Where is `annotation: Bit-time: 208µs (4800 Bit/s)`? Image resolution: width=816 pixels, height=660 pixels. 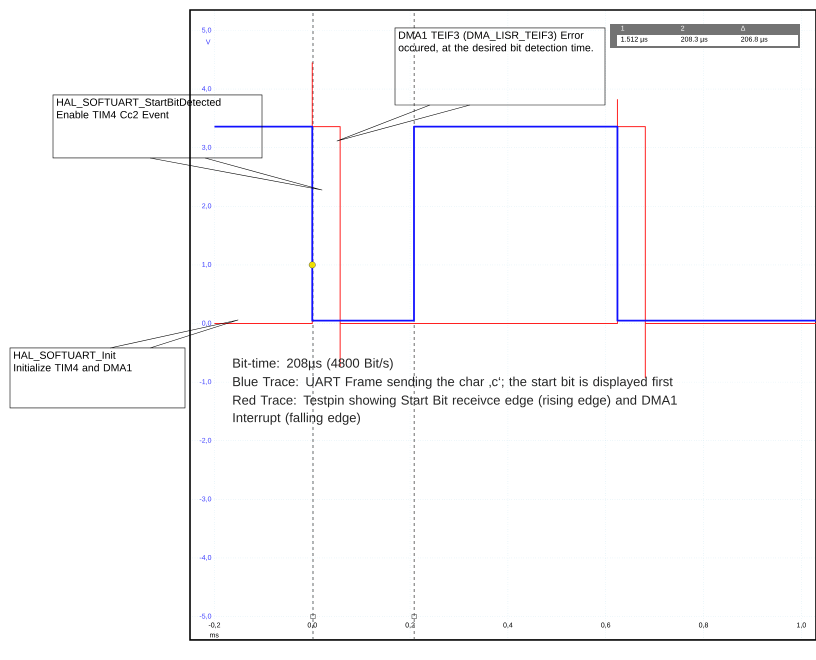 annotation: Bit-time: 208µs (4800 Bit/s) is located at coordinates (313, 364).